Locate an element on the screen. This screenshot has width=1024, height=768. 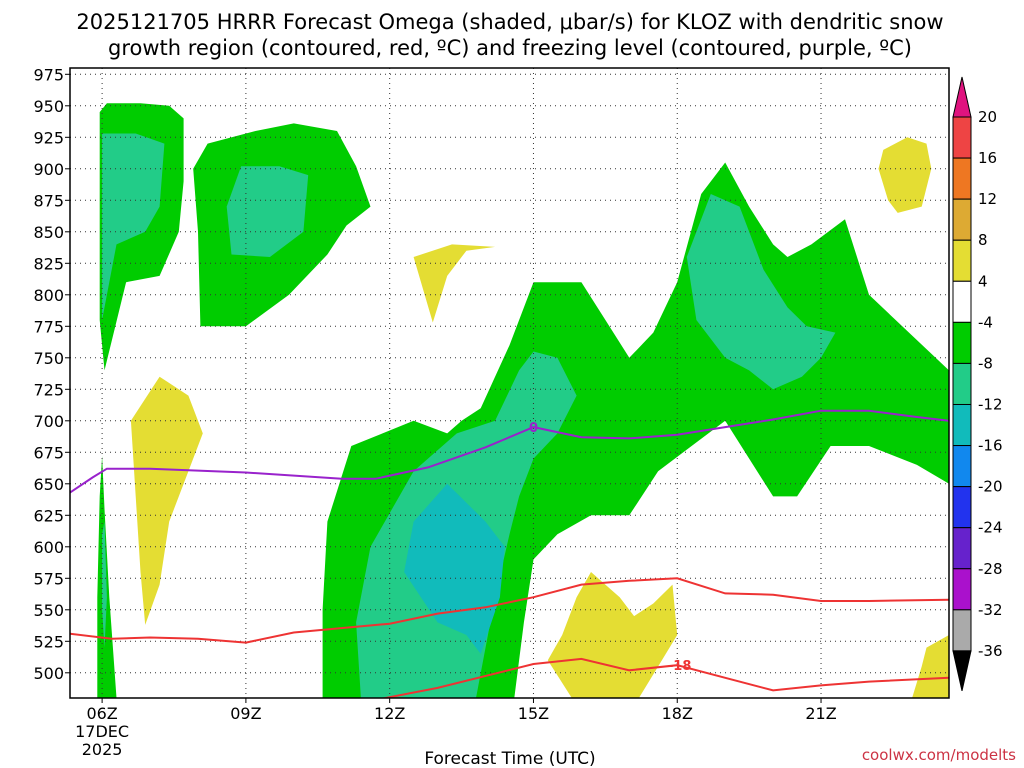
colorbar-label: -8 is located at coordinates (985, 363).